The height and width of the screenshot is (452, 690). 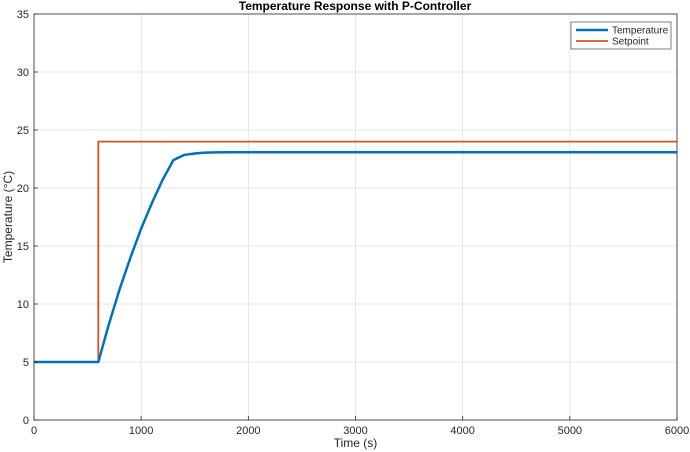 I want to click on chart-title: Temperature Response with P-Controller, so click(x=355, y=6).